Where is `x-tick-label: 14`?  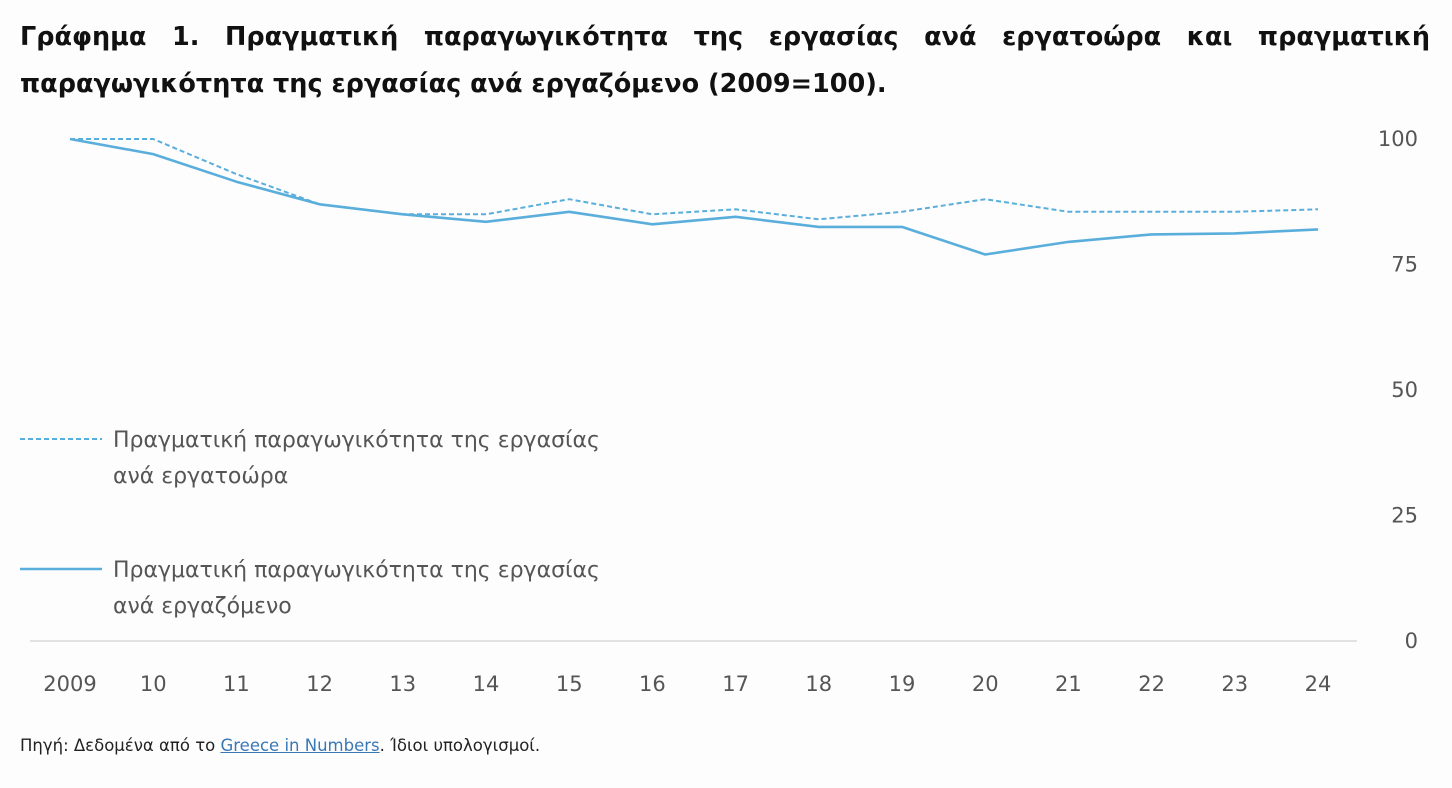 x-tick-label: 14 is located at coordinates (486, 684).